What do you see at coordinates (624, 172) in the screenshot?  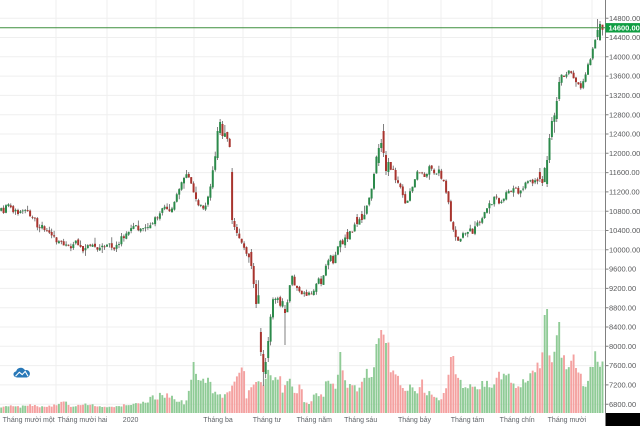 I see `svg-text: 11600.00` at bounding box center [624, 172].